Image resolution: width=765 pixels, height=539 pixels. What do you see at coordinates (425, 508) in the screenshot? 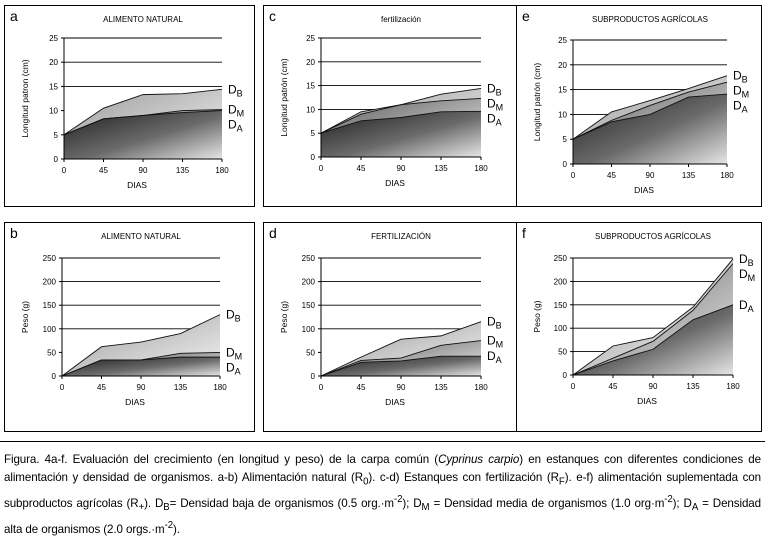
I see `caption-sub-m: M` at bounding box center [425, 508].